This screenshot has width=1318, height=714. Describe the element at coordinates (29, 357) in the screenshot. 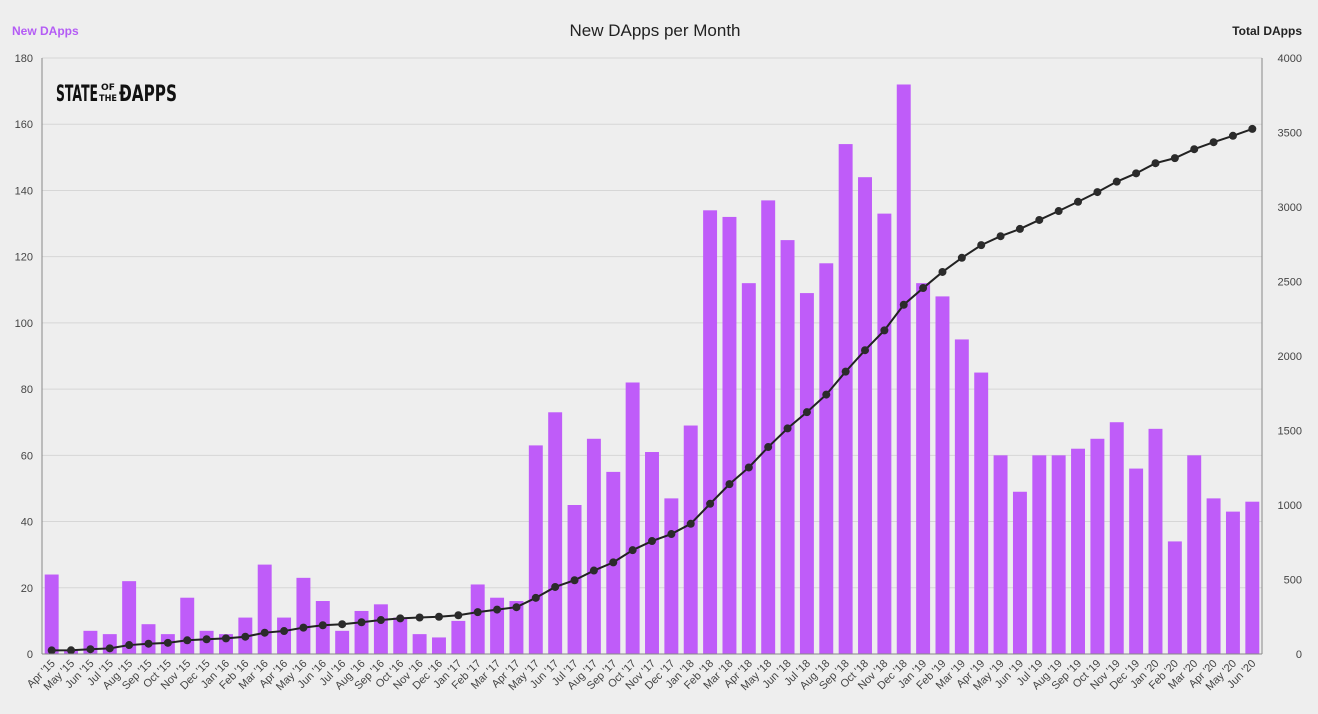

I see `left-axis: 0 20 40 60 80 100 120 140 160 180` at that location.